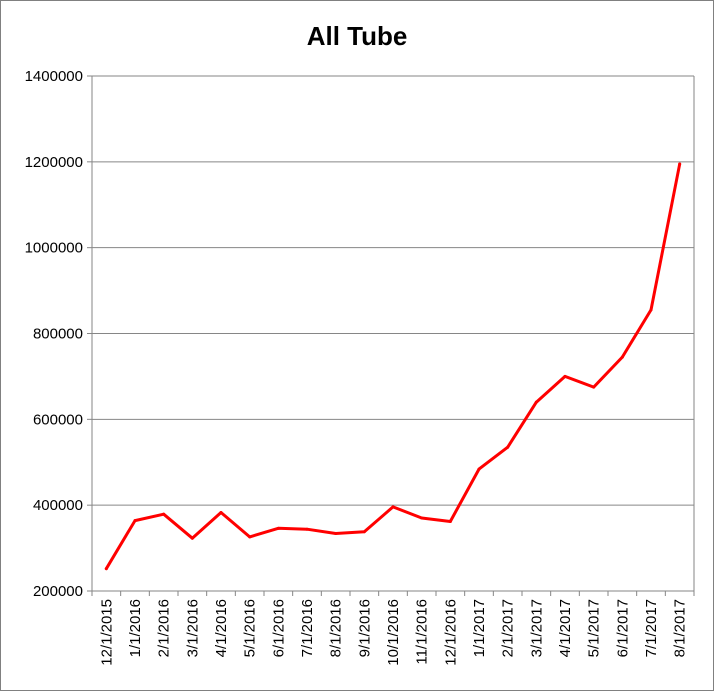 This screenshot has height=691, width=714. What do you see at coordinates (221, 628) in the screenshot?
I see `x-tick-label: 4/1/2016` at bounding box center [221, 628].